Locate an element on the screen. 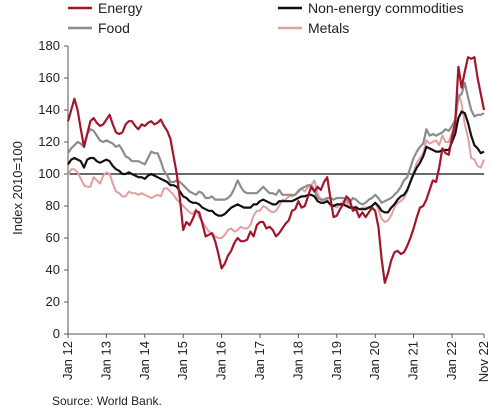  x-tick-label: Jan 14 is located at coordinates (144, 360).